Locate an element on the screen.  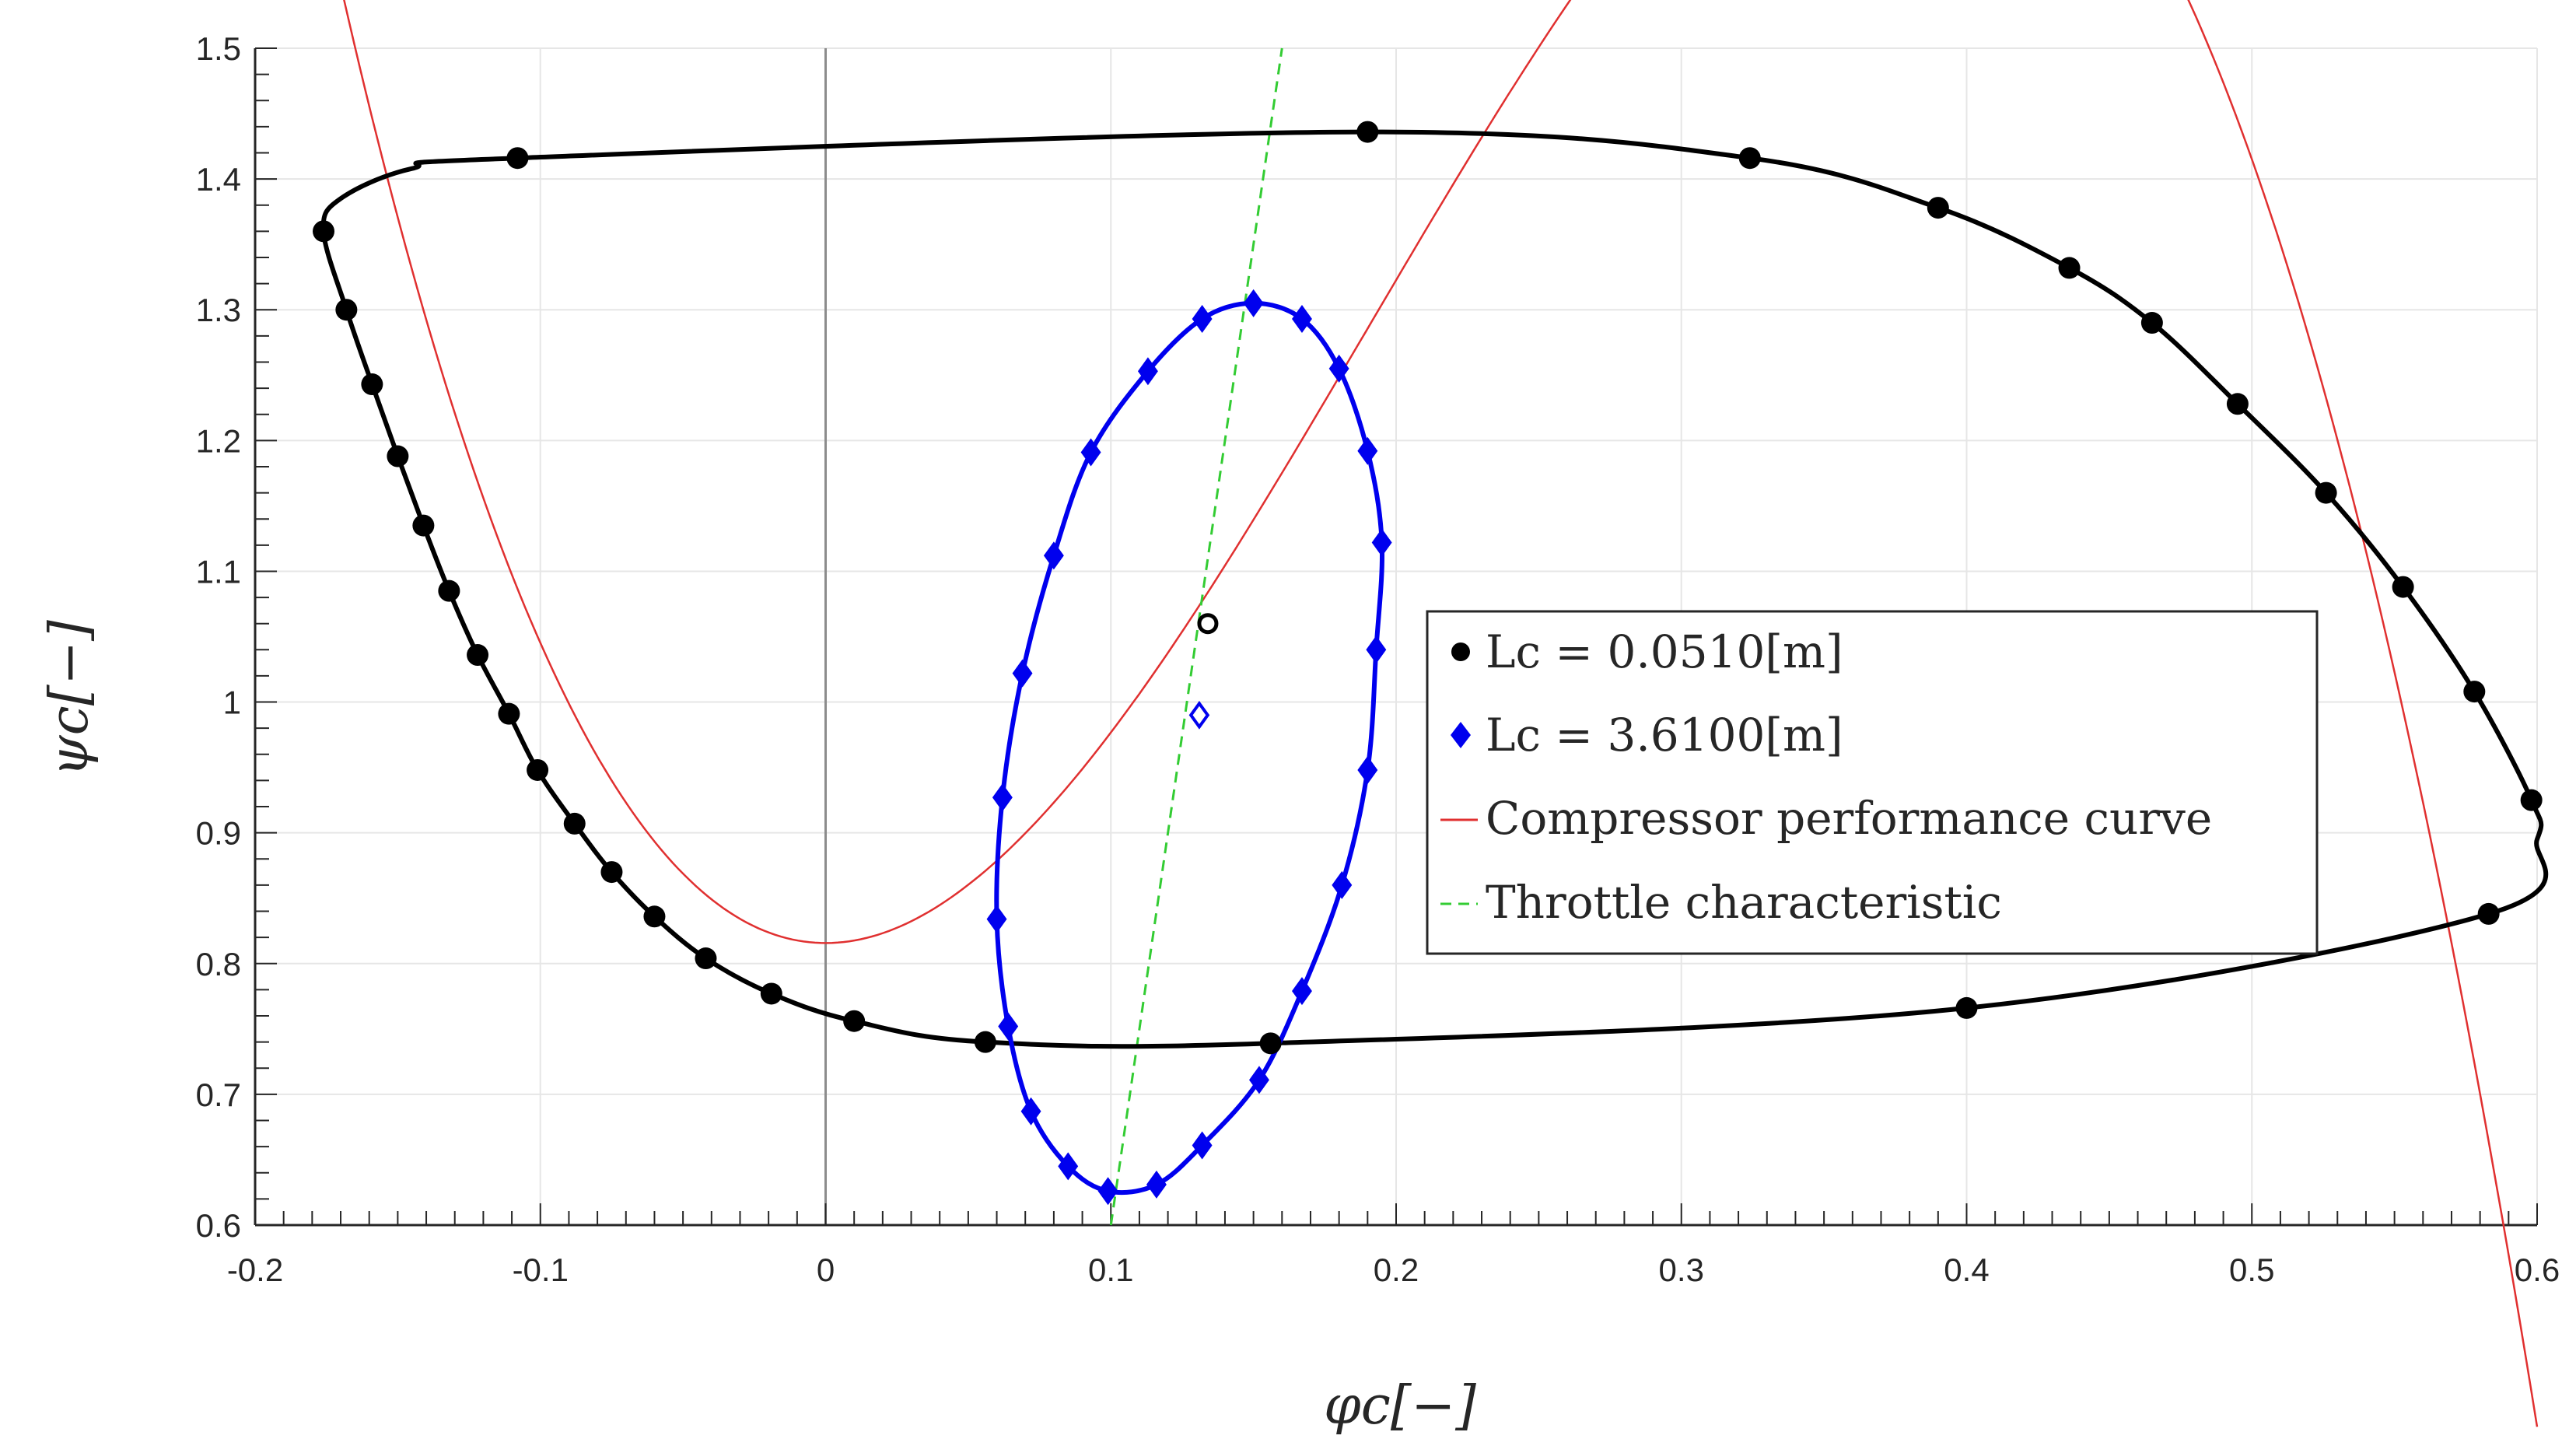
y-tick-label: 0.8 is located at coordinates (219, 964).